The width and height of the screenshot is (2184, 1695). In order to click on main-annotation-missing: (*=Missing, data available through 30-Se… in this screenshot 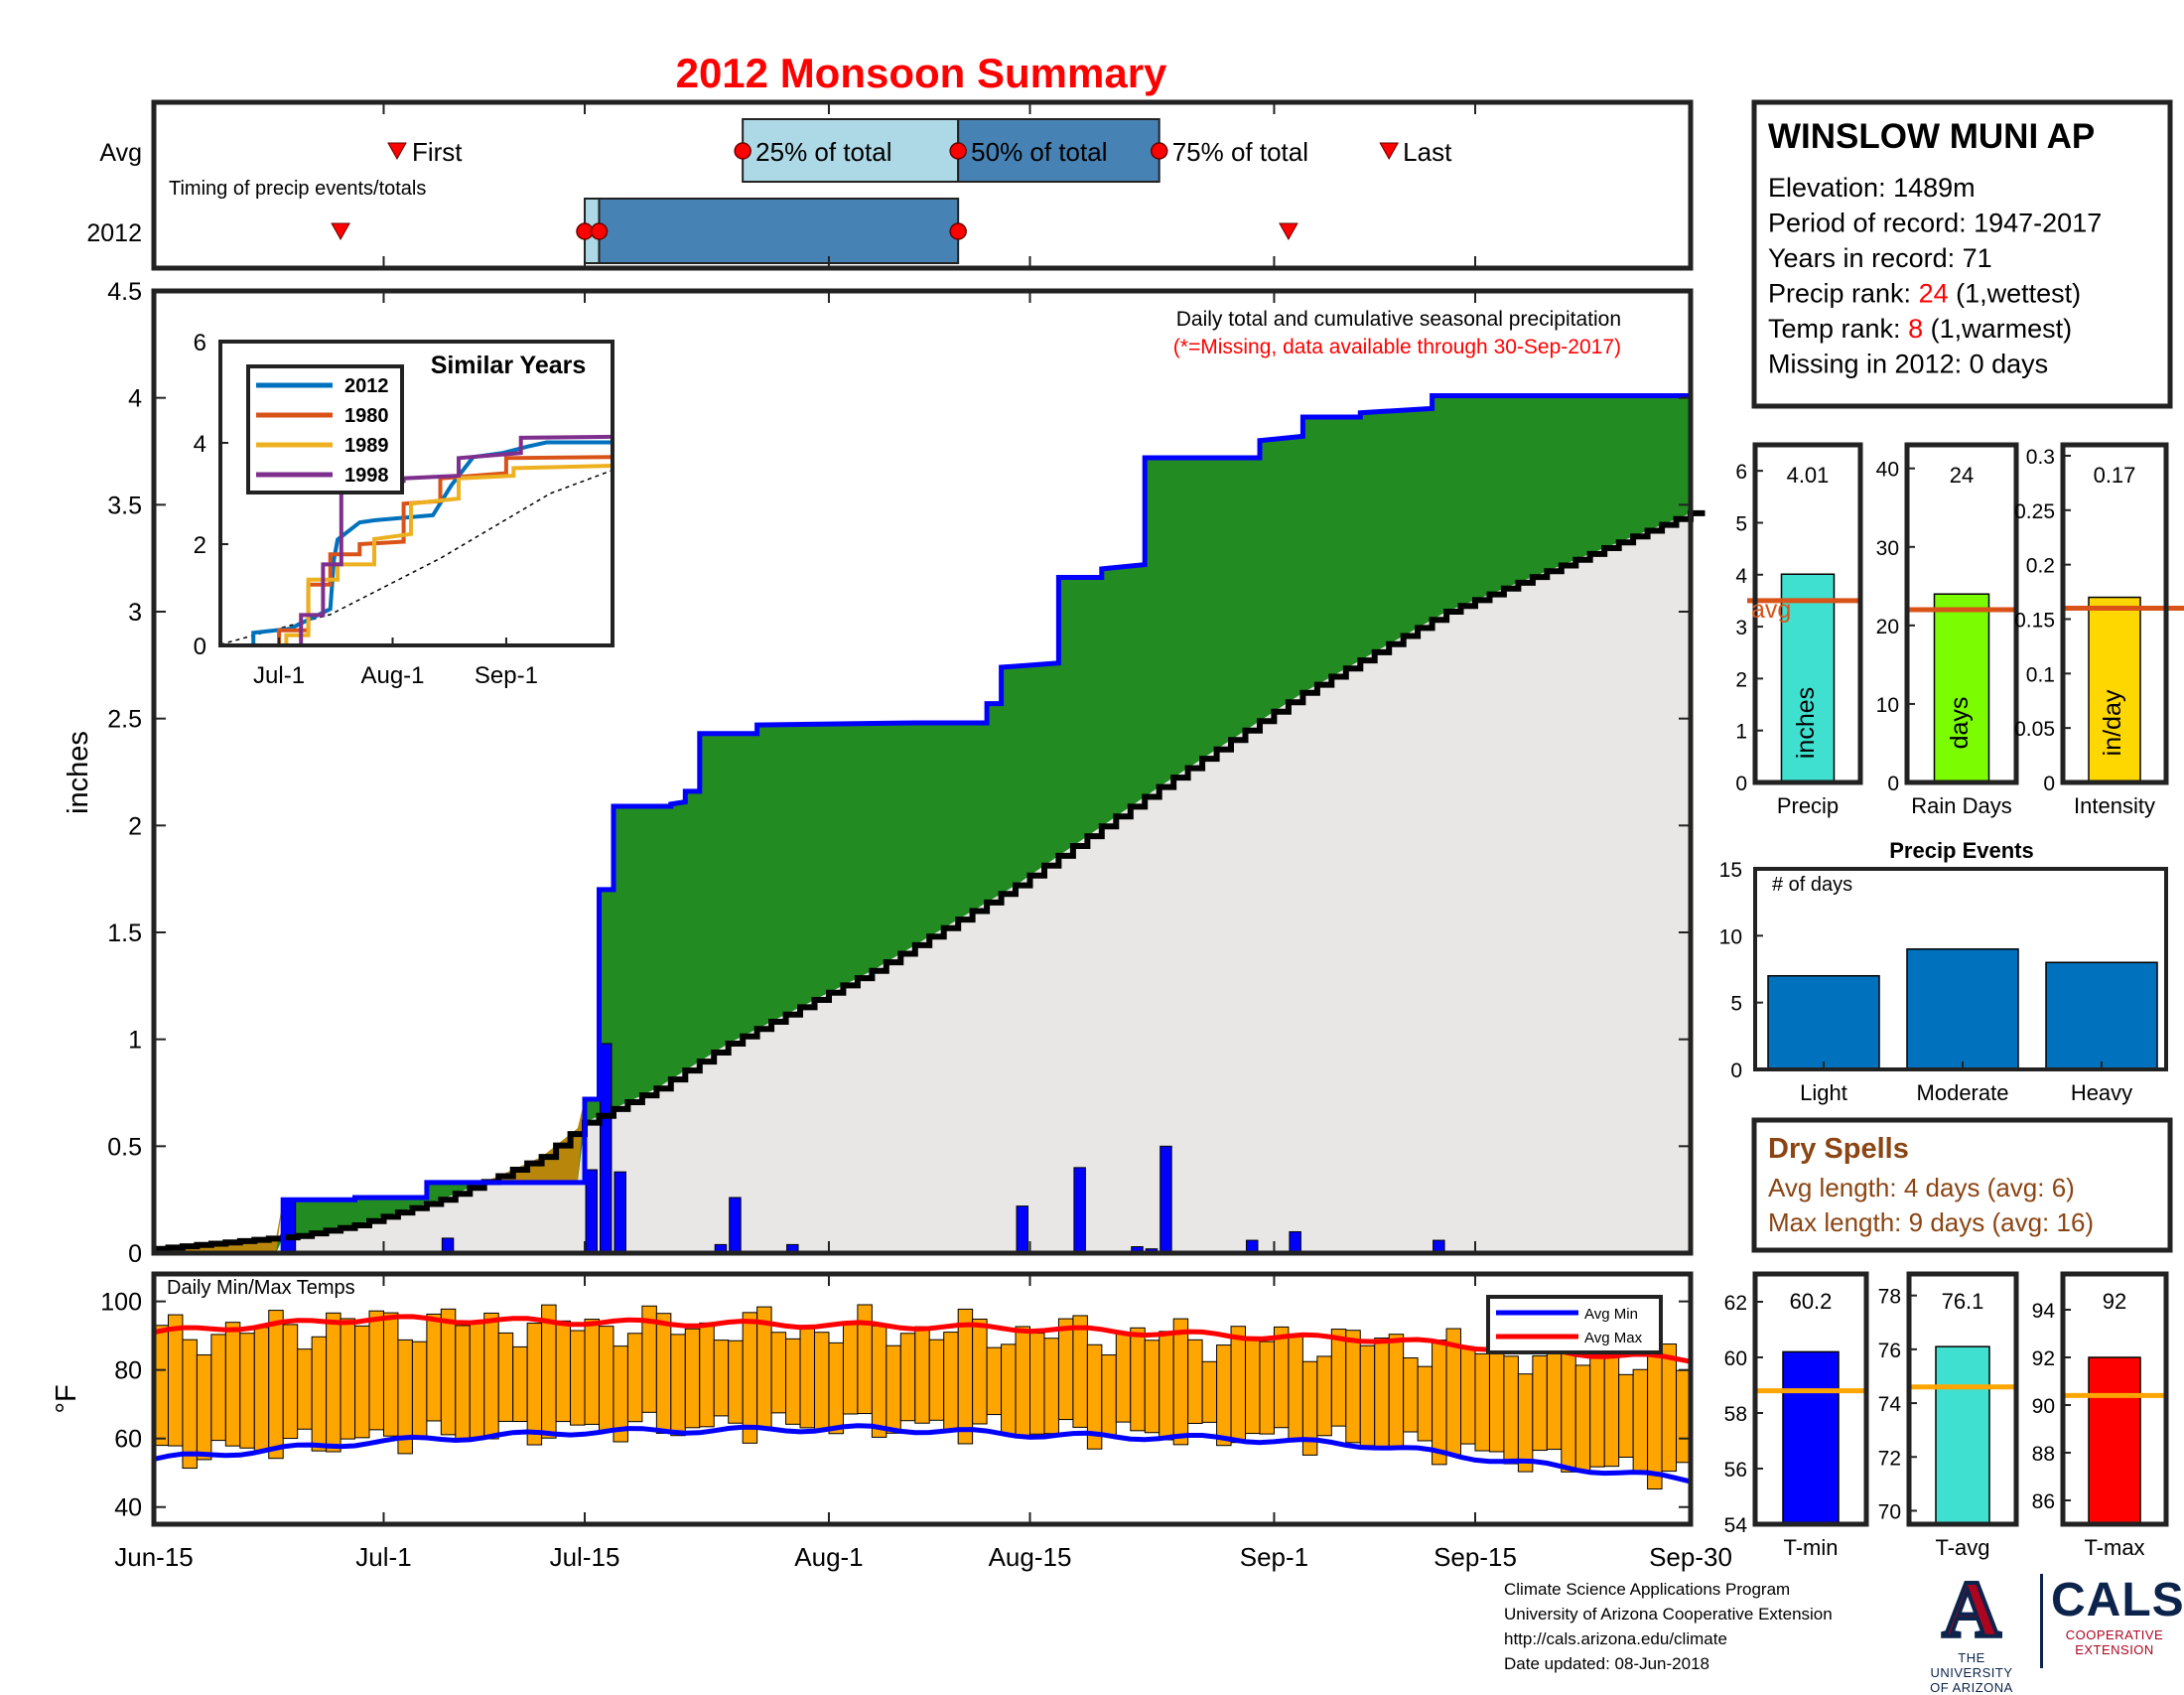, I will do `click(1397, 347)`.